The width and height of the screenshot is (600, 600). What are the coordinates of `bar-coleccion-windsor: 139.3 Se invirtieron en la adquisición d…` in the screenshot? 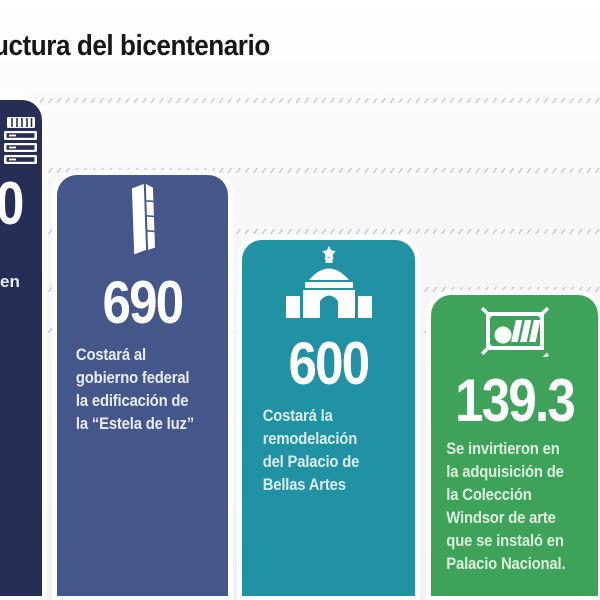 It's located at (514, 445).